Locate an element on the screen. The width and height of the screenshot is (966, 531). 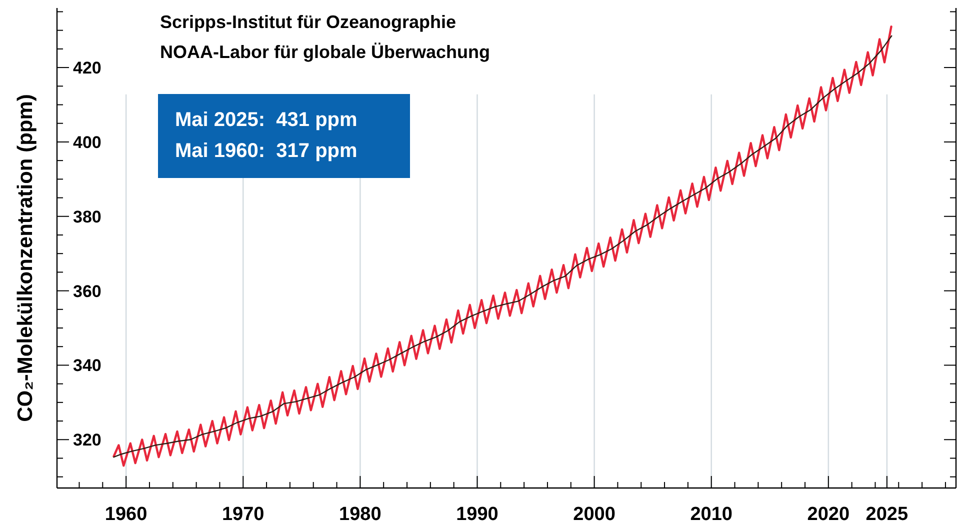
text: NOAA-Labor für globale Überwachung is located at coordinates (325, 52).